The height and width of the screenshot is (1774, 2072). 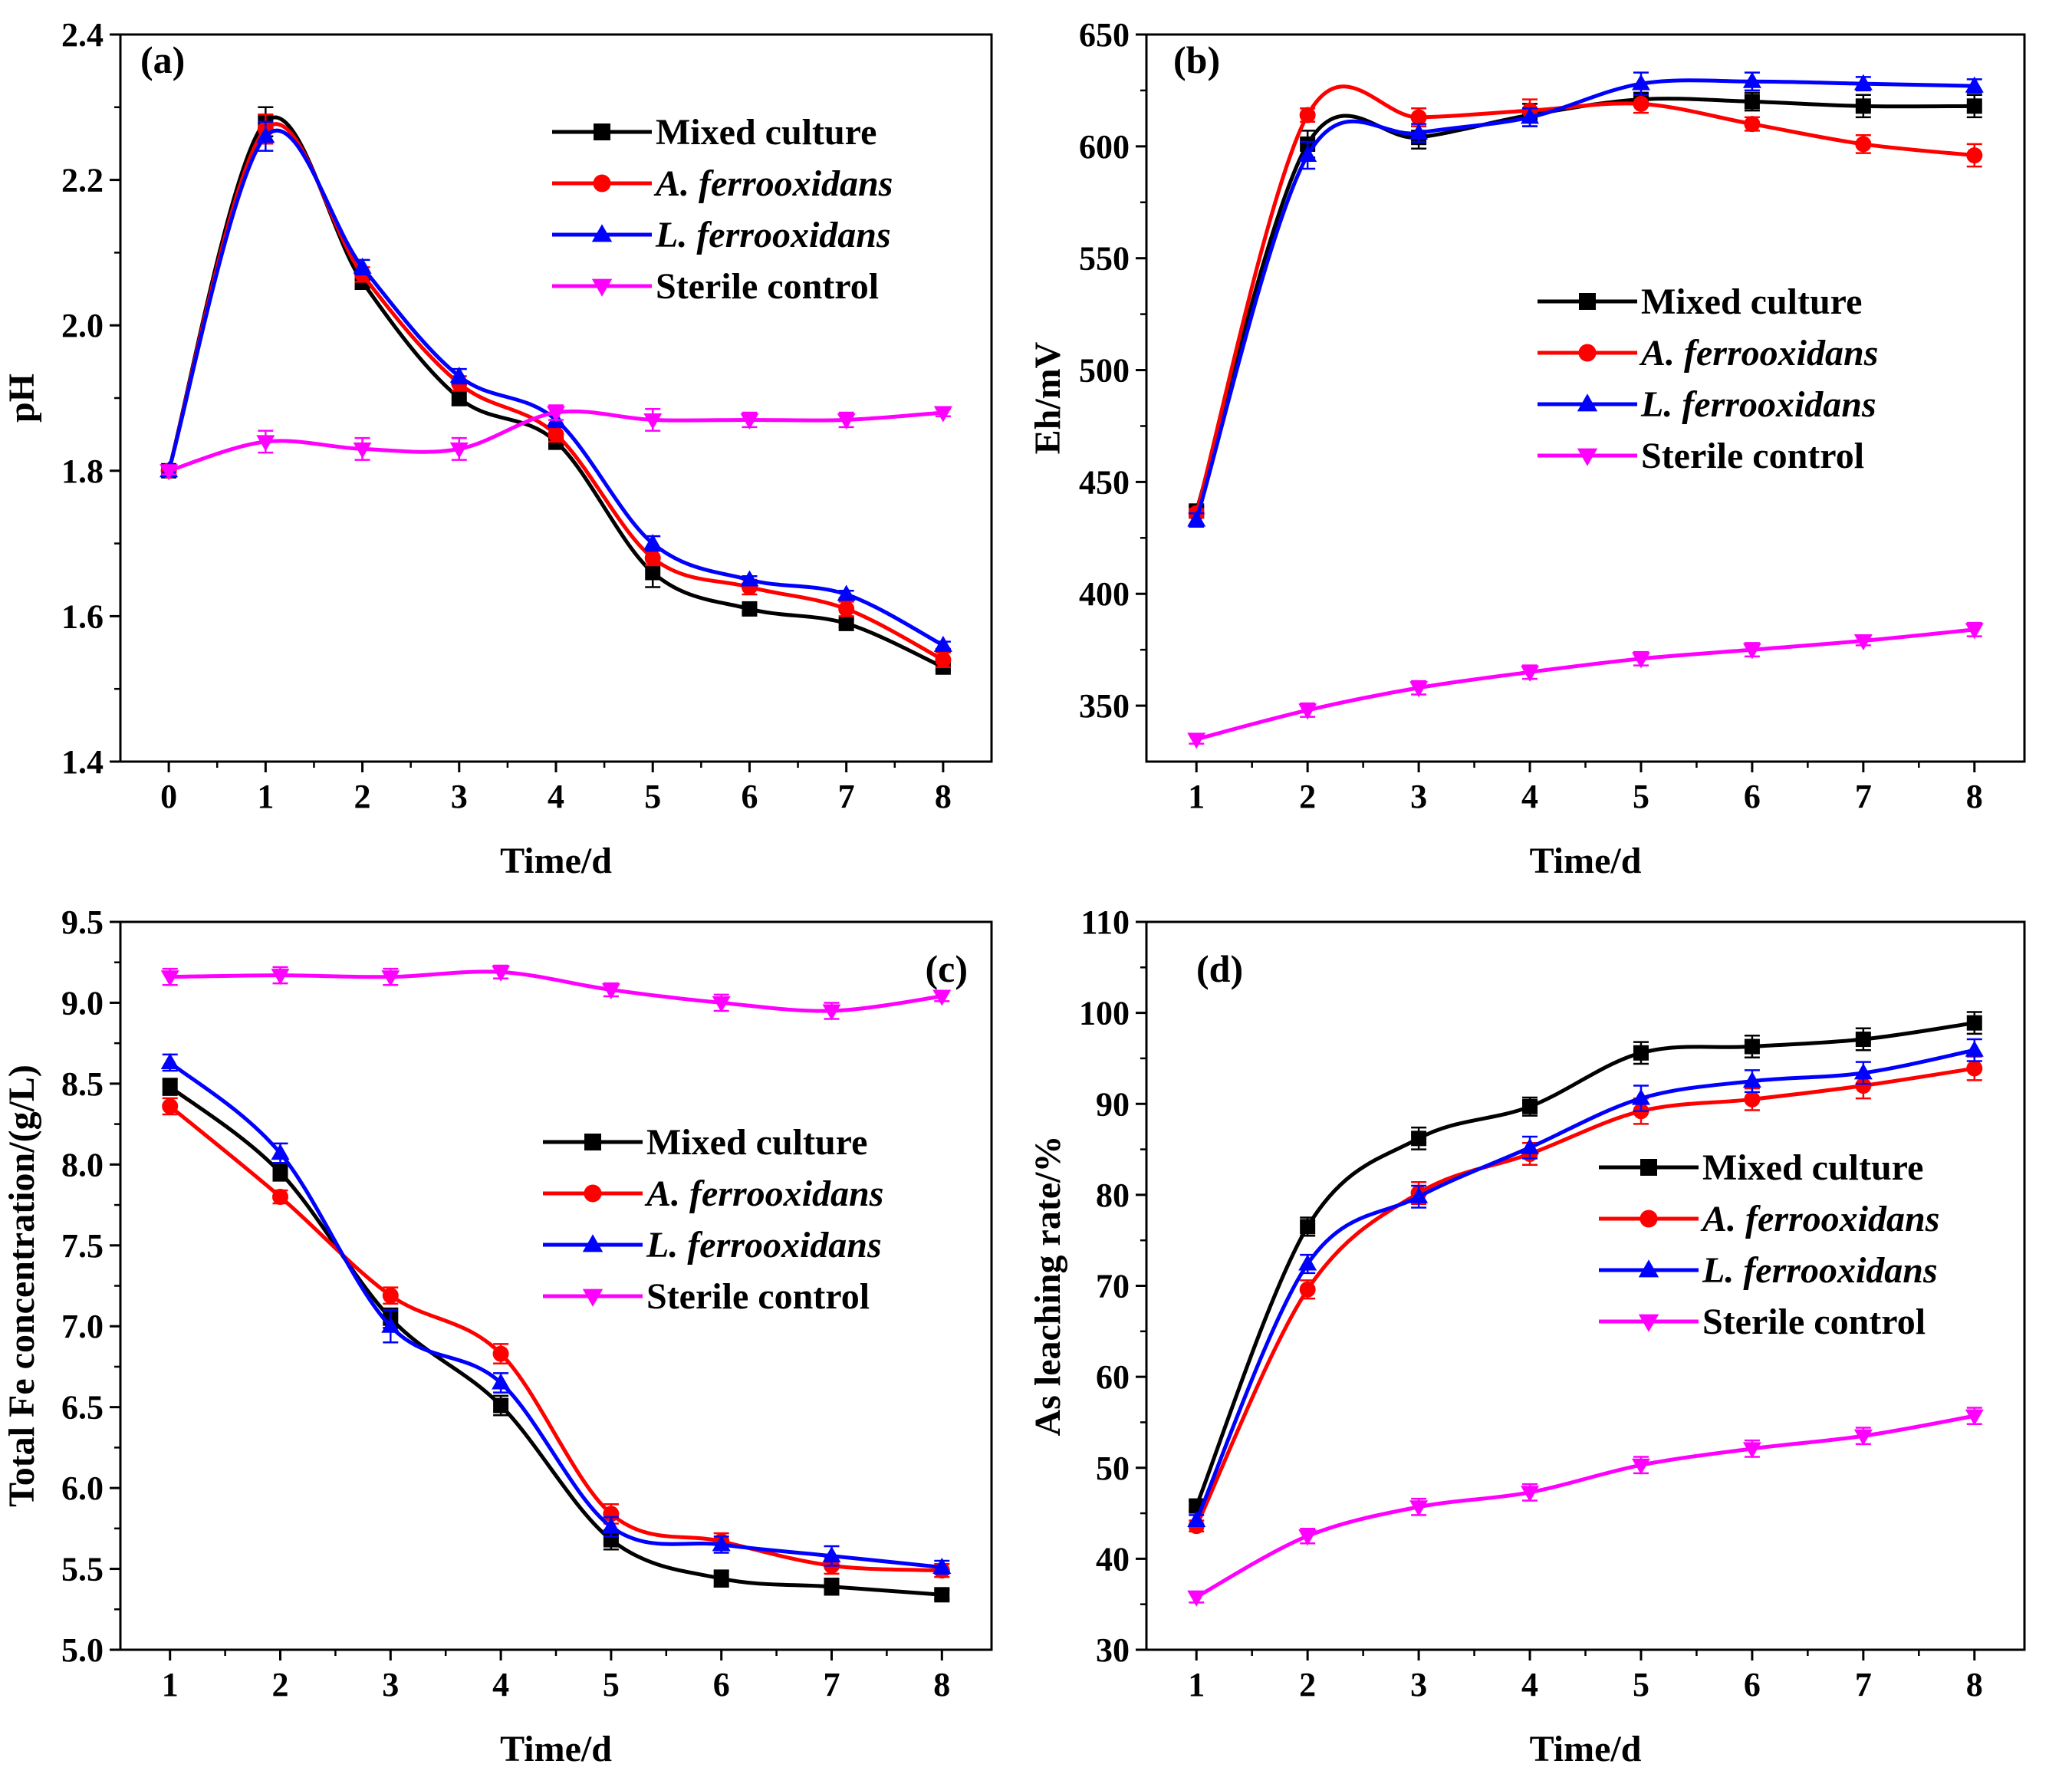 I want to click on y-tick-label: 600, so click(x=1104, y=147).